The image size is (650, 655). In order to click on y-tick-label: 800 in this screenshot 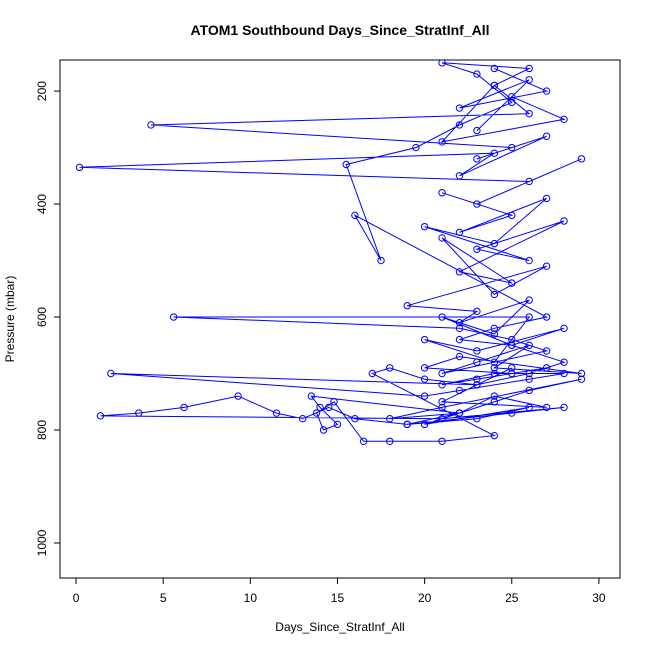, I will do `click(42, 430)`.